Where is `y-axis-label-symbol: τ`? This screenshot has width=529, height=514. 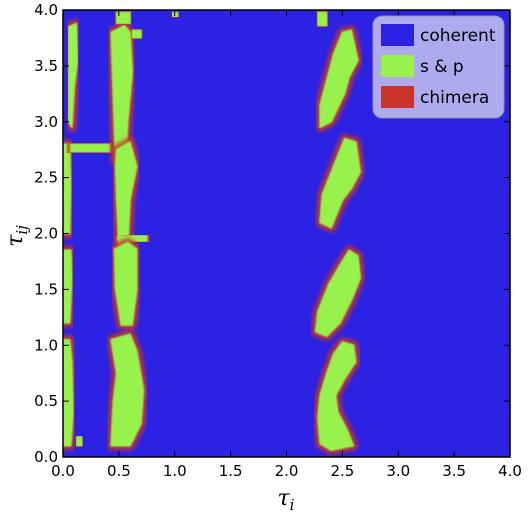
y-axis-label-symbol: τ is located at coordinates (15, 240).